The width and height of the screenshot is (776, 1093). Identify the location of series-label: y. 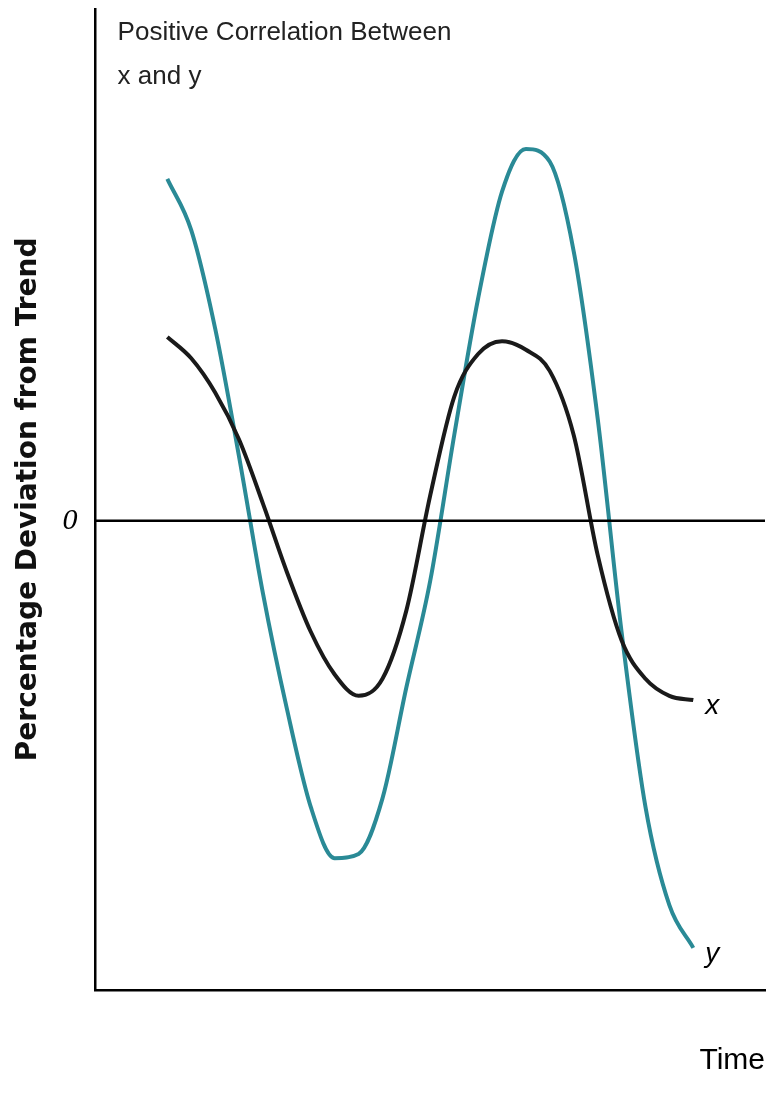
(712, 952).